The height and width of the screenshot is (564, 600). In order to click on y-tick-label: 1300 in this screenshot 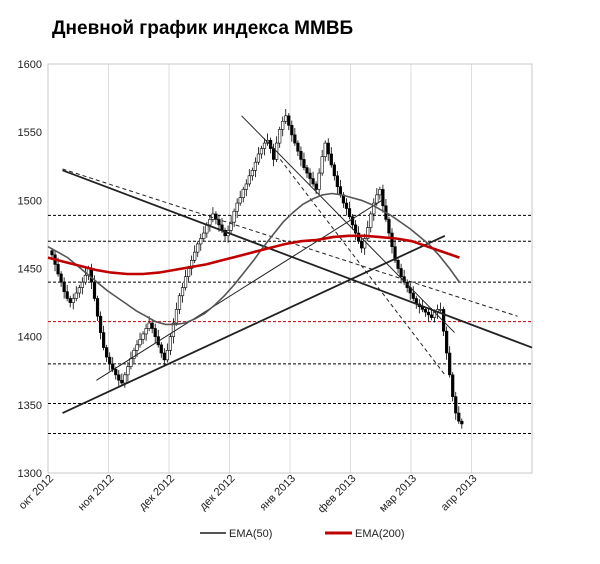, I will do `click(30, 474)`.